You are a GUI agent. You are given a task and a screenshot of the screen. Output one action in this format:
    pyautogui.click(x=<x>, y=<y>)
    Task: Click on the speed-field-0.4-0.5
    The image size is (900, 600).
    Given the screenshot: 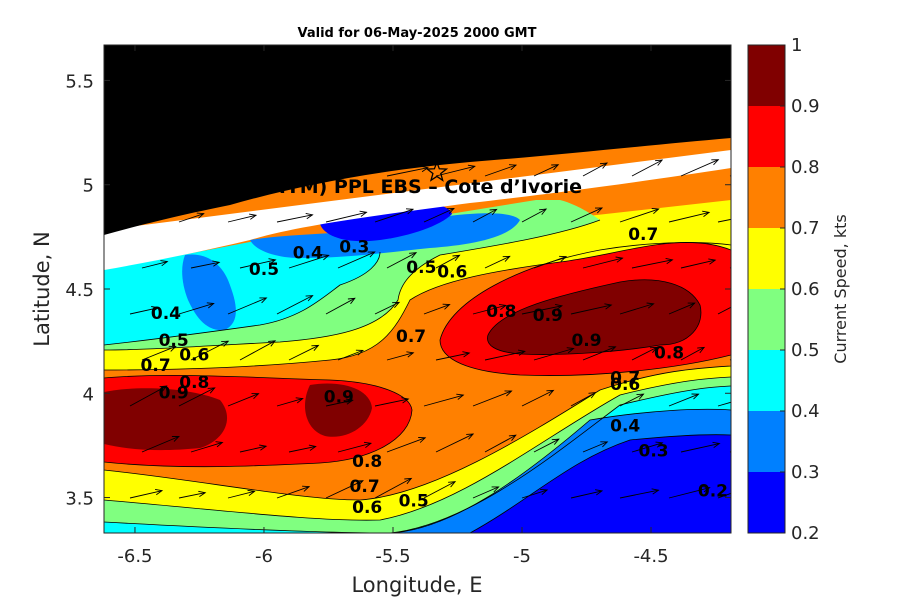 What is the action you would take?
    pyautogui.click(x=242, y=292)
    